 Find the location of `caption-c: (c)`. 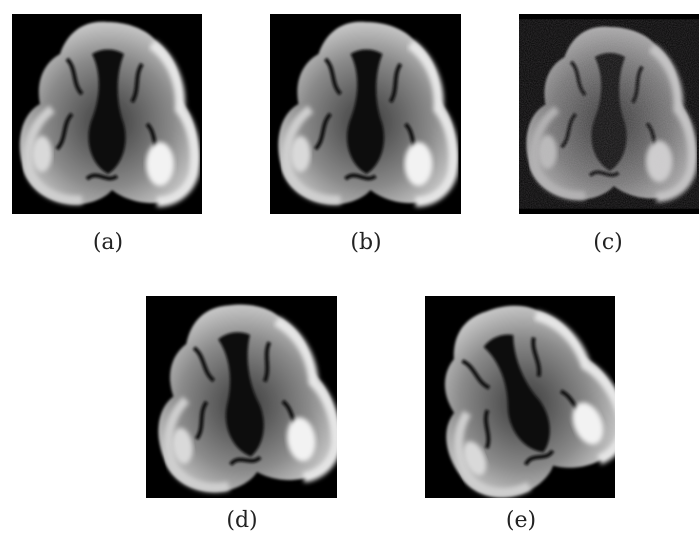

caption-c: (c) is located at coordinates (608, 242).